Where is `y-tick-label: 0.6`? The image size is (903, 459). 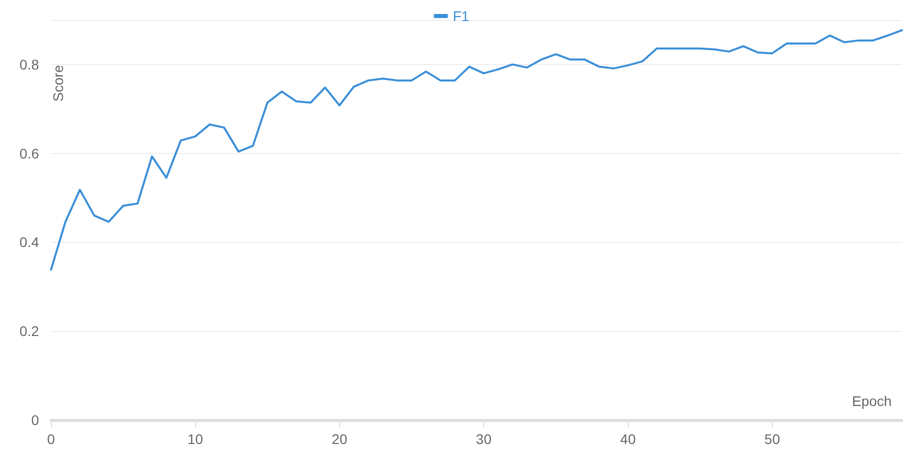
y-tick-label: 0.6 is located at coordinates (30, 153).